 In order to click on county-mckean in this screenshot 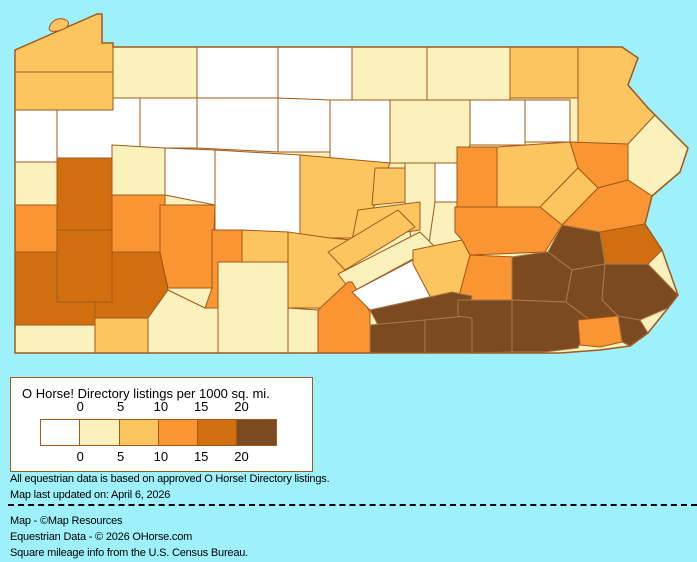, I will do `click(237, 72)`.